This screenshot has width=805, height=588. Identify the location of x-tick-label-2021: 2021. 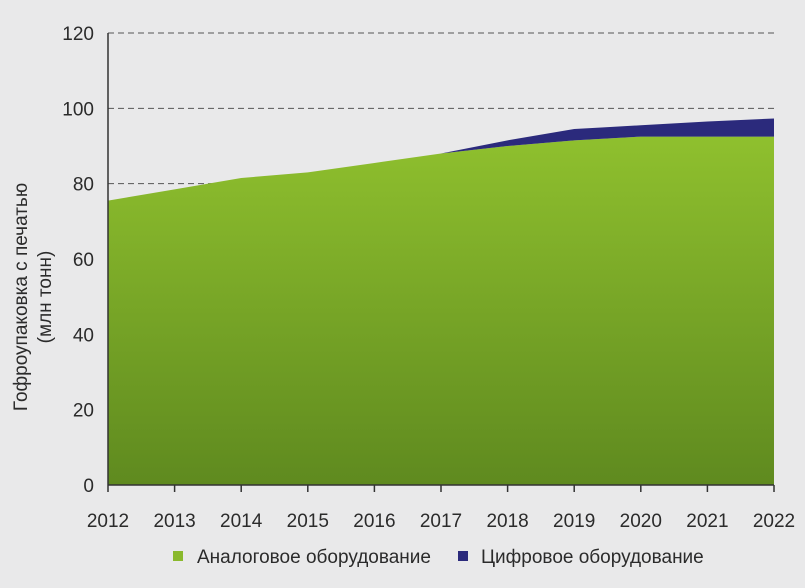
(707, 521).